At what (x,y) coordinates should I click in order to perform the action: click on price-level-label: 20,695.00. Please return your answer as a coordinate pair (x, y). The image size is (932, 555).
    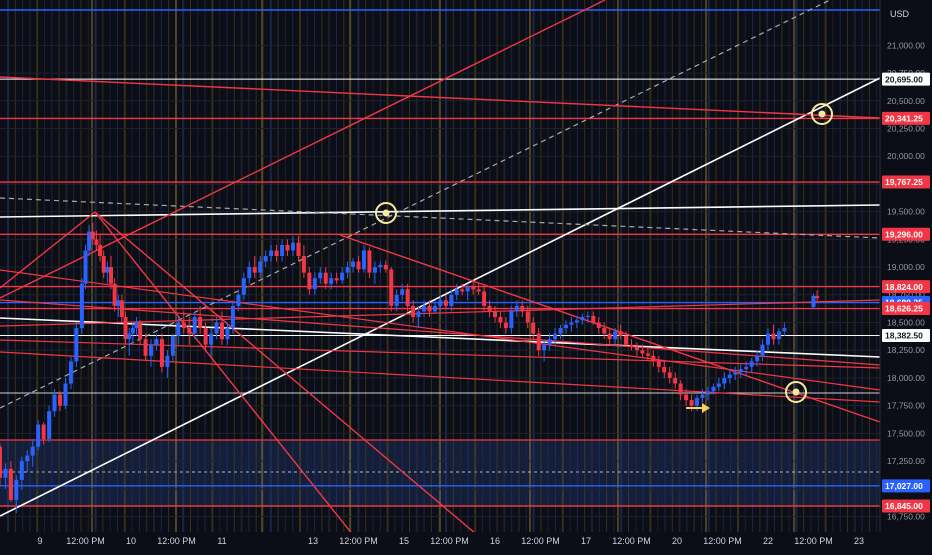
    Looking at the image, I should click on (904, 79).